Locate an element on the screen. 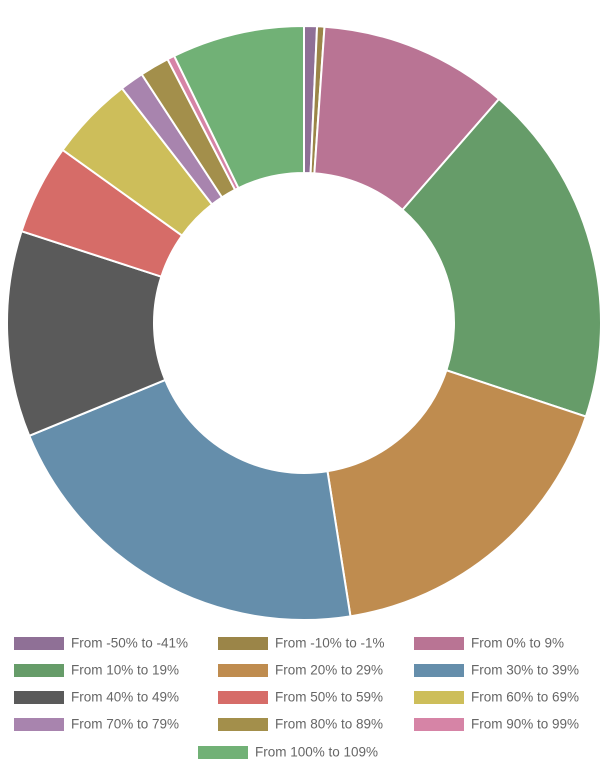  legend-label: From 90% to 99% is located at coordinates (525, 724).